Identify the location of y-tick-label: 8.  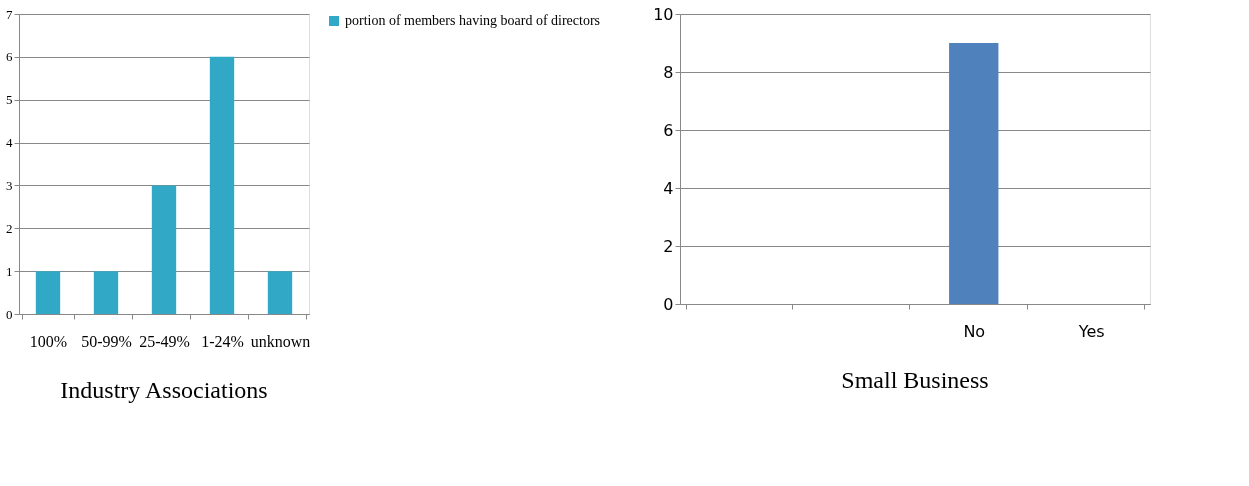
(668, 72).